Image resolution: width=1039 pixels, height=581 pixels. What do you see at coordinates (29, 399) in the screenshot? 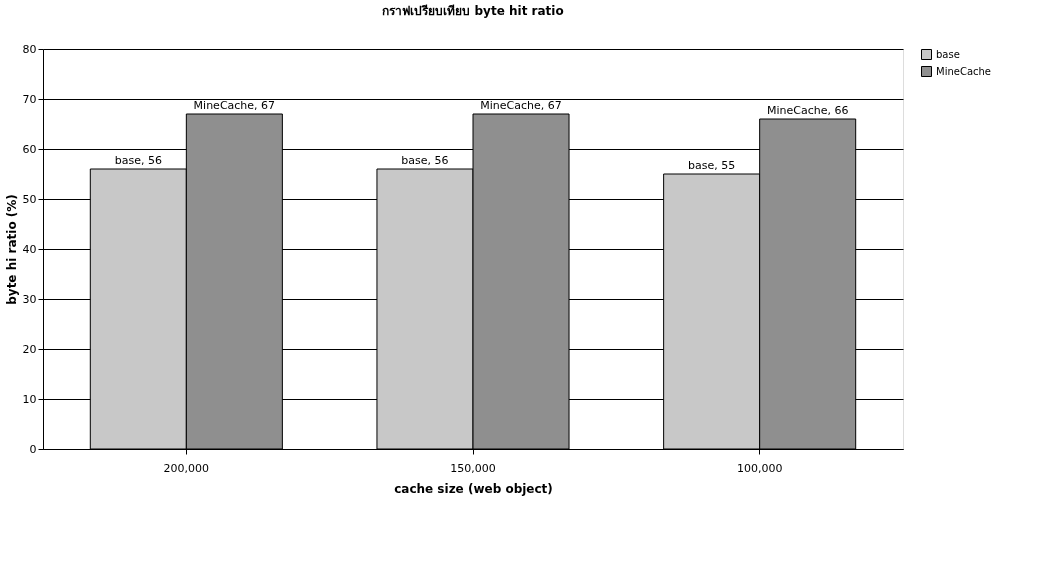
I see `y-tick-label: 10` at bounding box center [29, 399].